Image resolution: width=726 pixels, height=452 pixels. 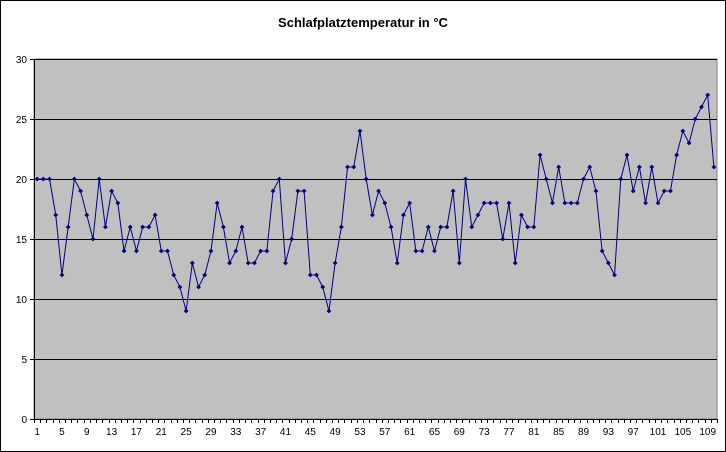 What do you see at coordinates (534, 432) in the screenshot?
I see `x-tick-label: 81` at bounding box center [534, 432].